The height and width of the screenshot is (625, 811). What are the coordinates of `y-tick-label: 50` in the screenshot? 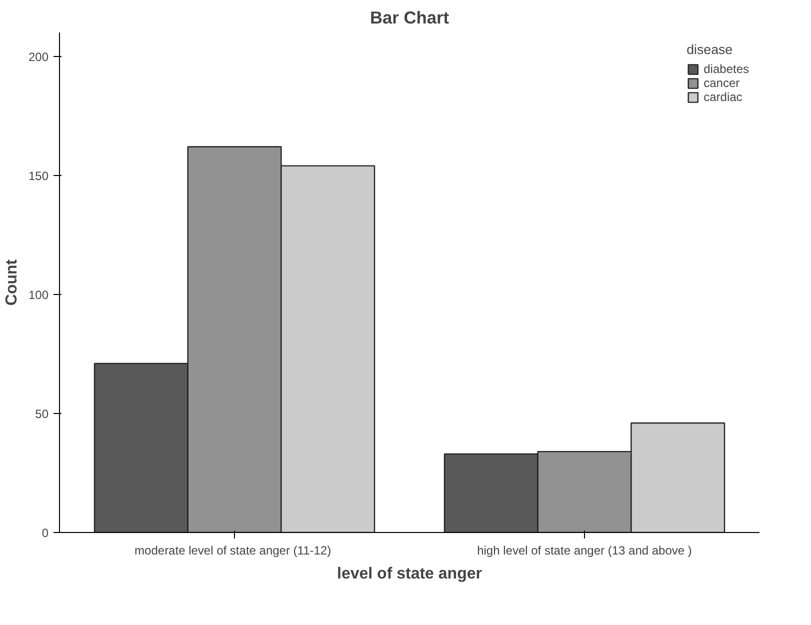 It's located at (42, 413).